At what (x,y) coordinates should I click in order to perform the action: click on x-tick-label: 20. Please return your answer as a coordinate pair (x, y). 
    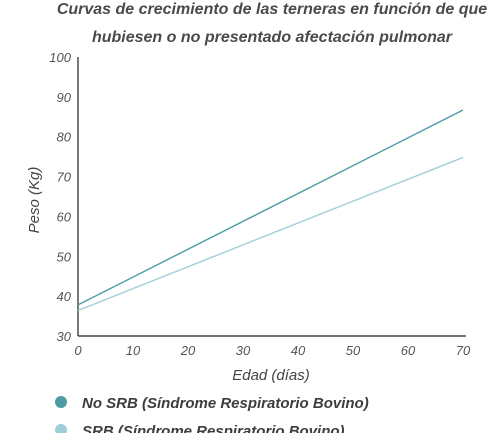
    Looking at the image, I should click on (188, 350).